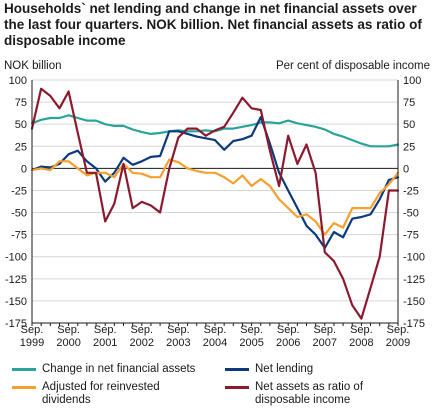 The width and height of the screenshot is (434, 411). Describe the element at coordinates (142, 343) in the screenshot. I see `x-tick-label-year: 2002` at that location.